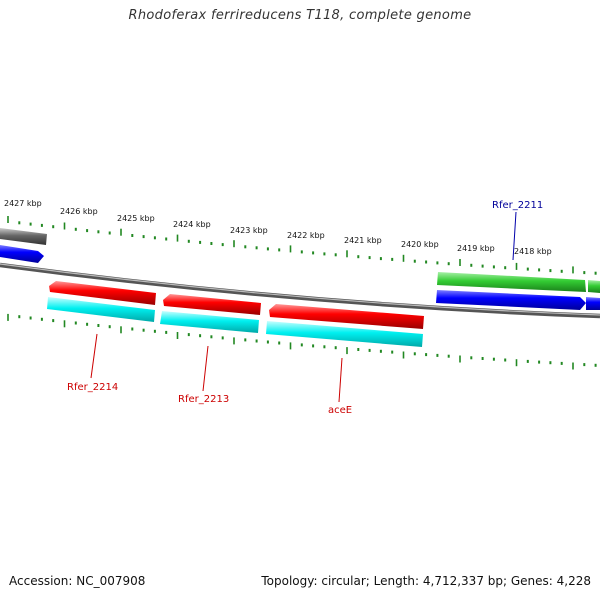  Describe the element at coordinates (306, 235) in the screenshot. I see `scale-label-2422: 2422 kbp` at that location.